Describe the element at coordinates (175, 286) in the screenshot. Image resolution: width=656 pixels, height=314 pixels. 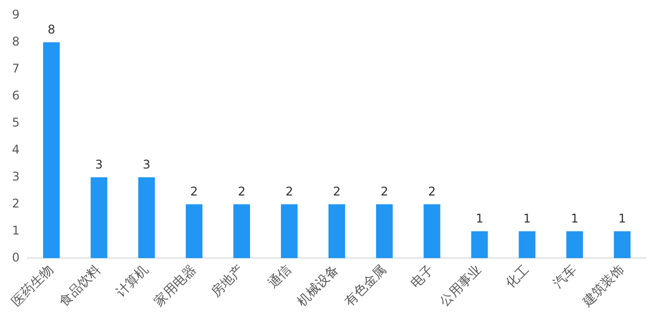
I see `x-tick-label: 家用电器` at that location.